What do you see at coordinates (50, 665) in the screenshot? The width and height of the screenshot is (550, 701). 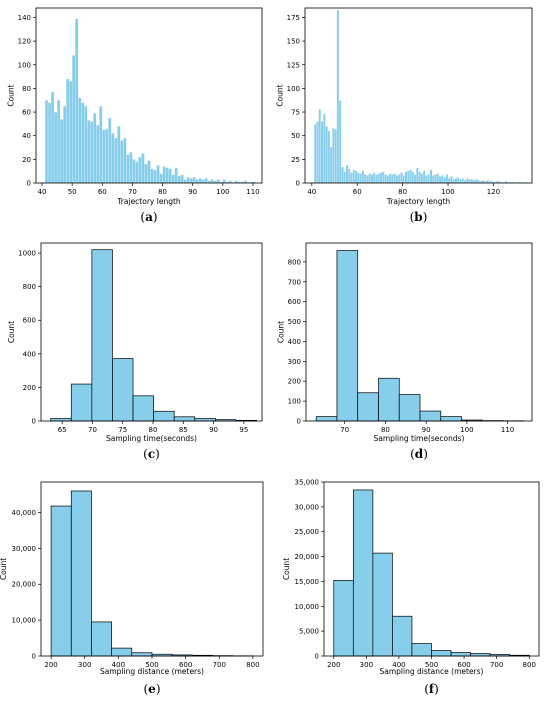 I see `x-tick-label: 200` at bounding box center [50, 665].